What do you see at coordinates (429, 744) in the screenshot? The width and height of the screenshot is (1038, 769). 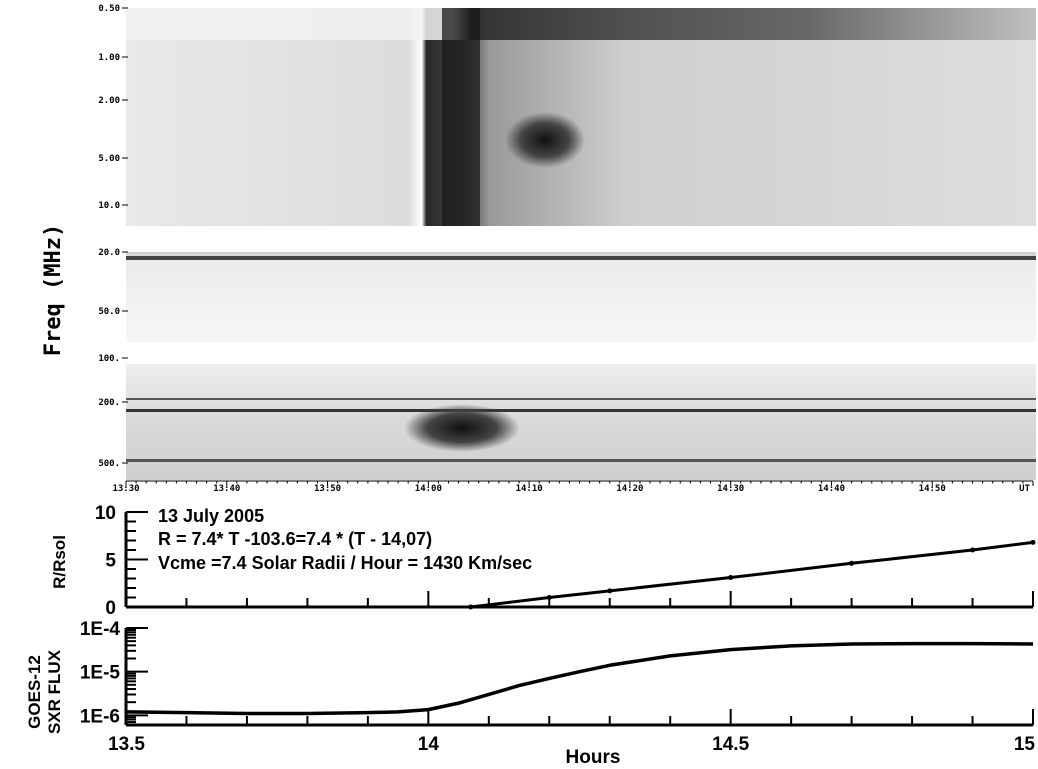 I see `hours-tick-label: 14` at bounding box center [429, 744].